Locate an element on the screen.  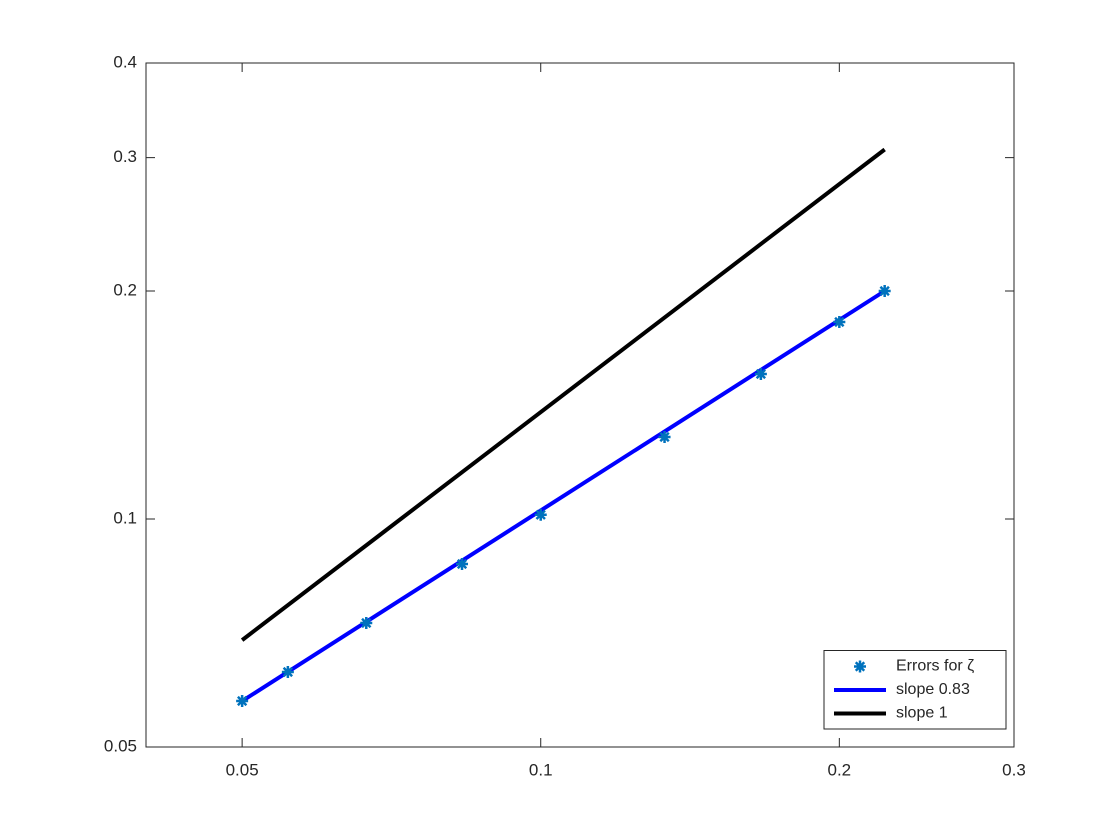
x-tick-label: 0.2 is located at coordinates (840, 769).